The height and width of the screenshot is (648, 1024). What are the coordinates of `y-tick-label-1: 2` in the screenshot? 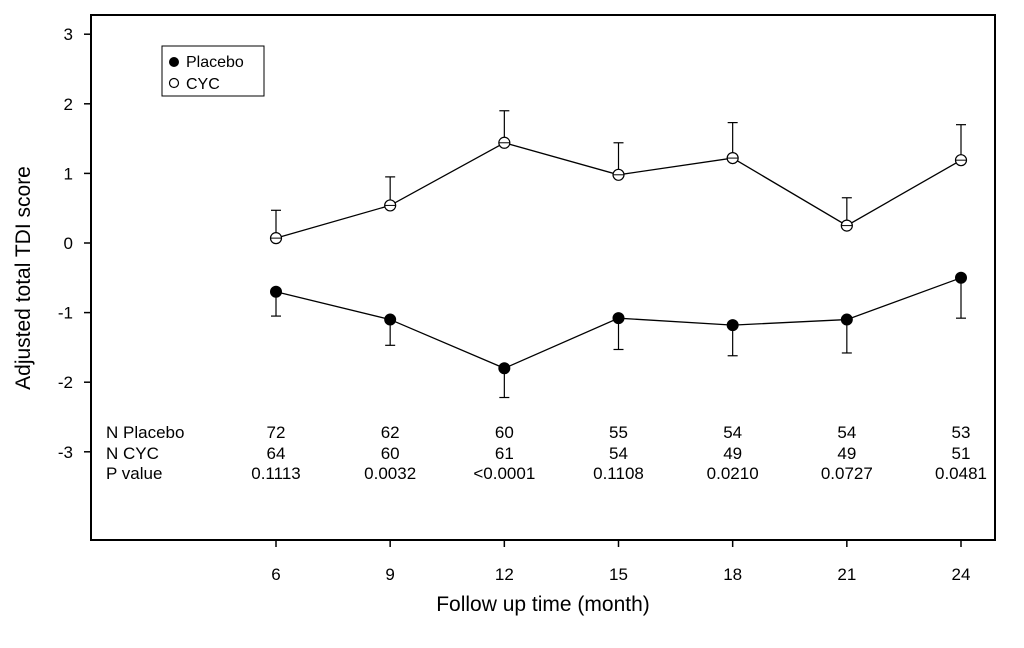 It's located at (68, 104).